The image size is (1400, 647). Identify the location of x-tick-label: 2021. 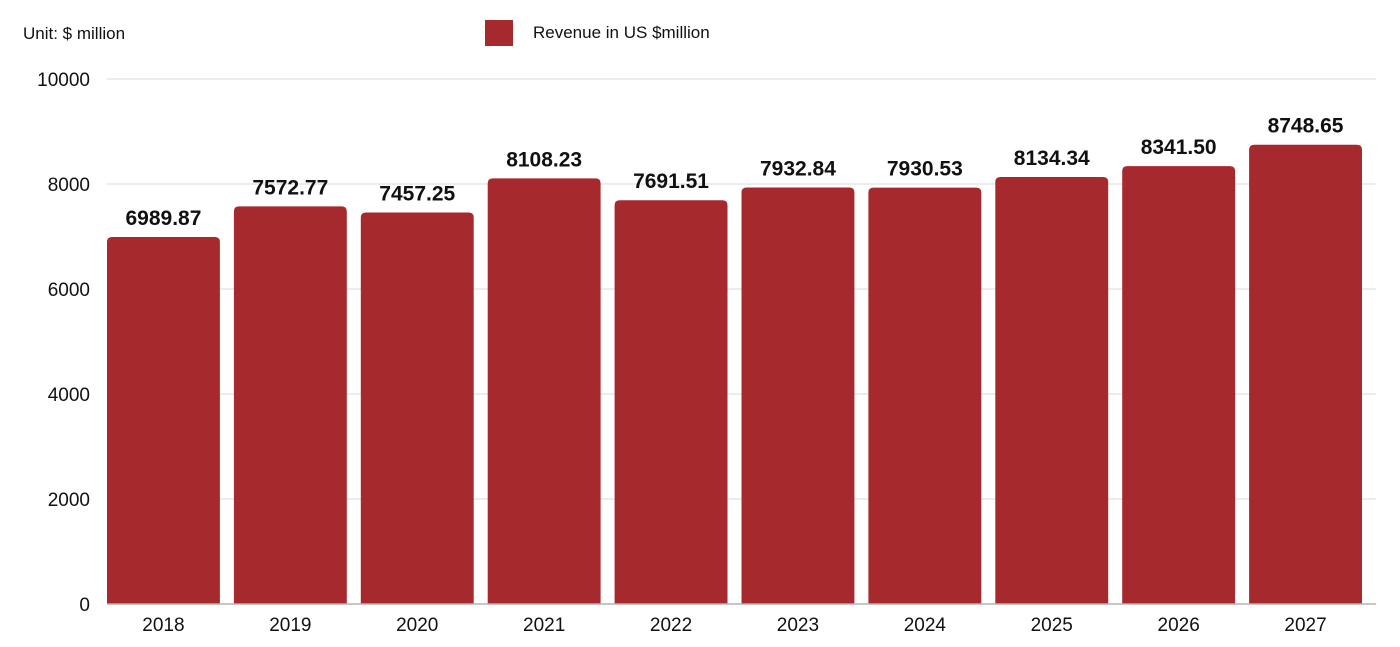
(544, 625).